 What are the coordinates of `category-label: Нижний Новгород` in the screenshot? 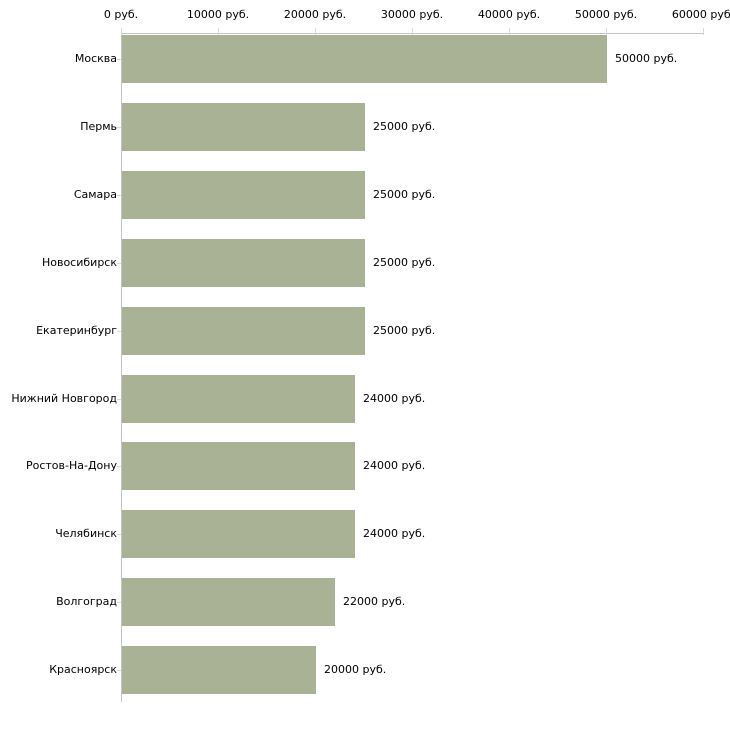 It's located at (64, 398).